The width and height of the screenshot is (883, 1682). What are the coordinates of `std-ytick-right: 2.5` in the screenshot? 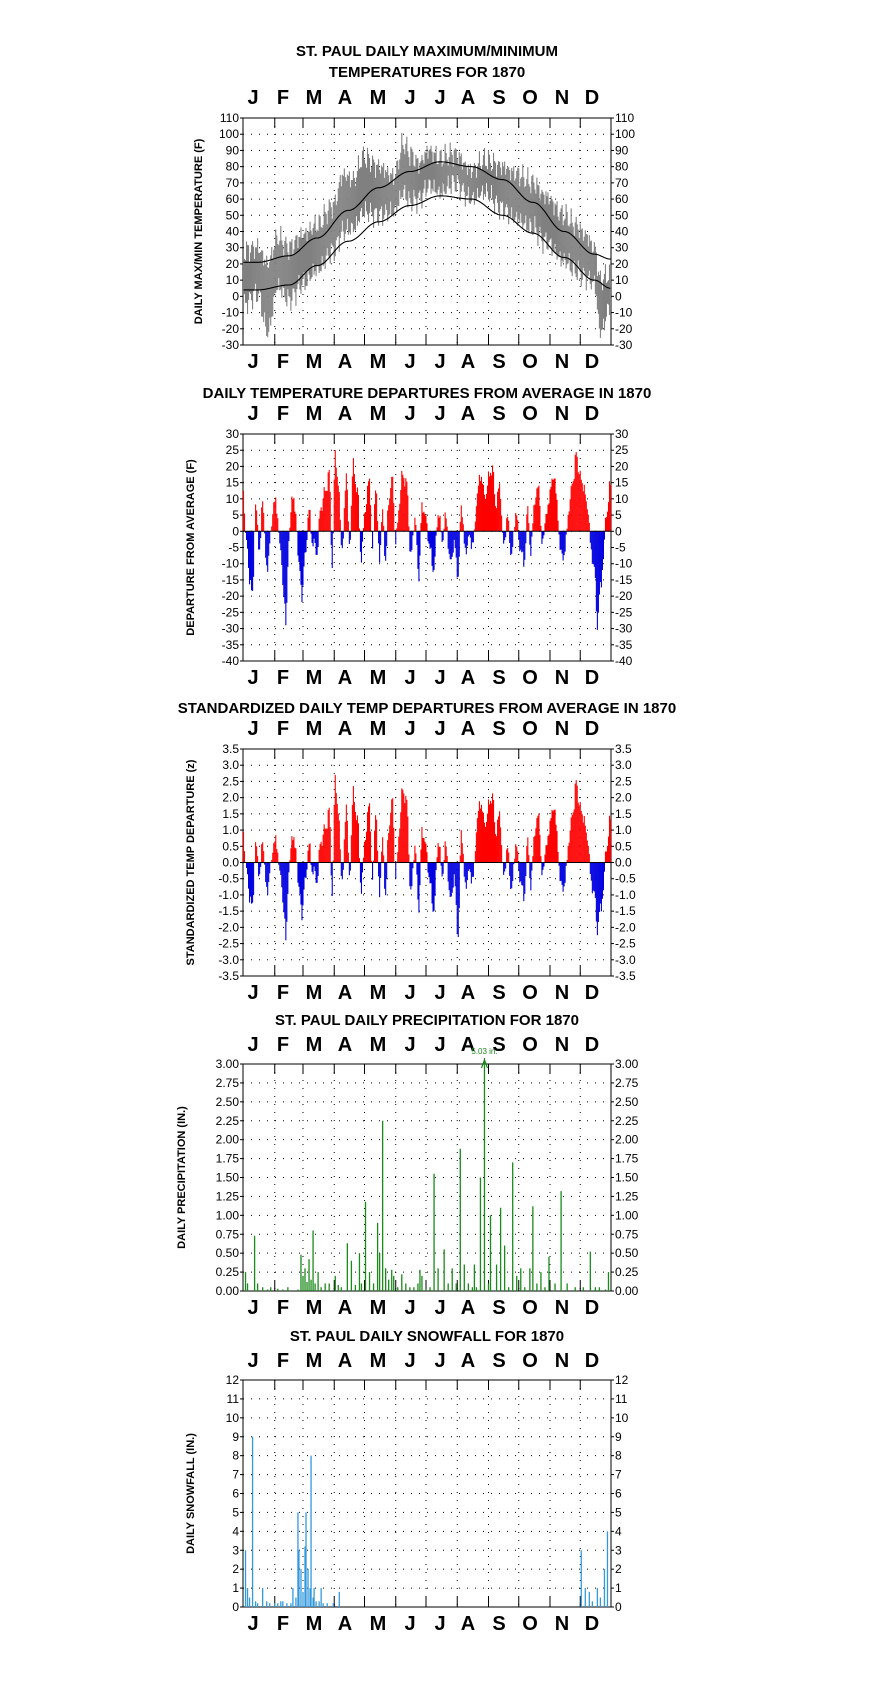 It's located at (623, 781).